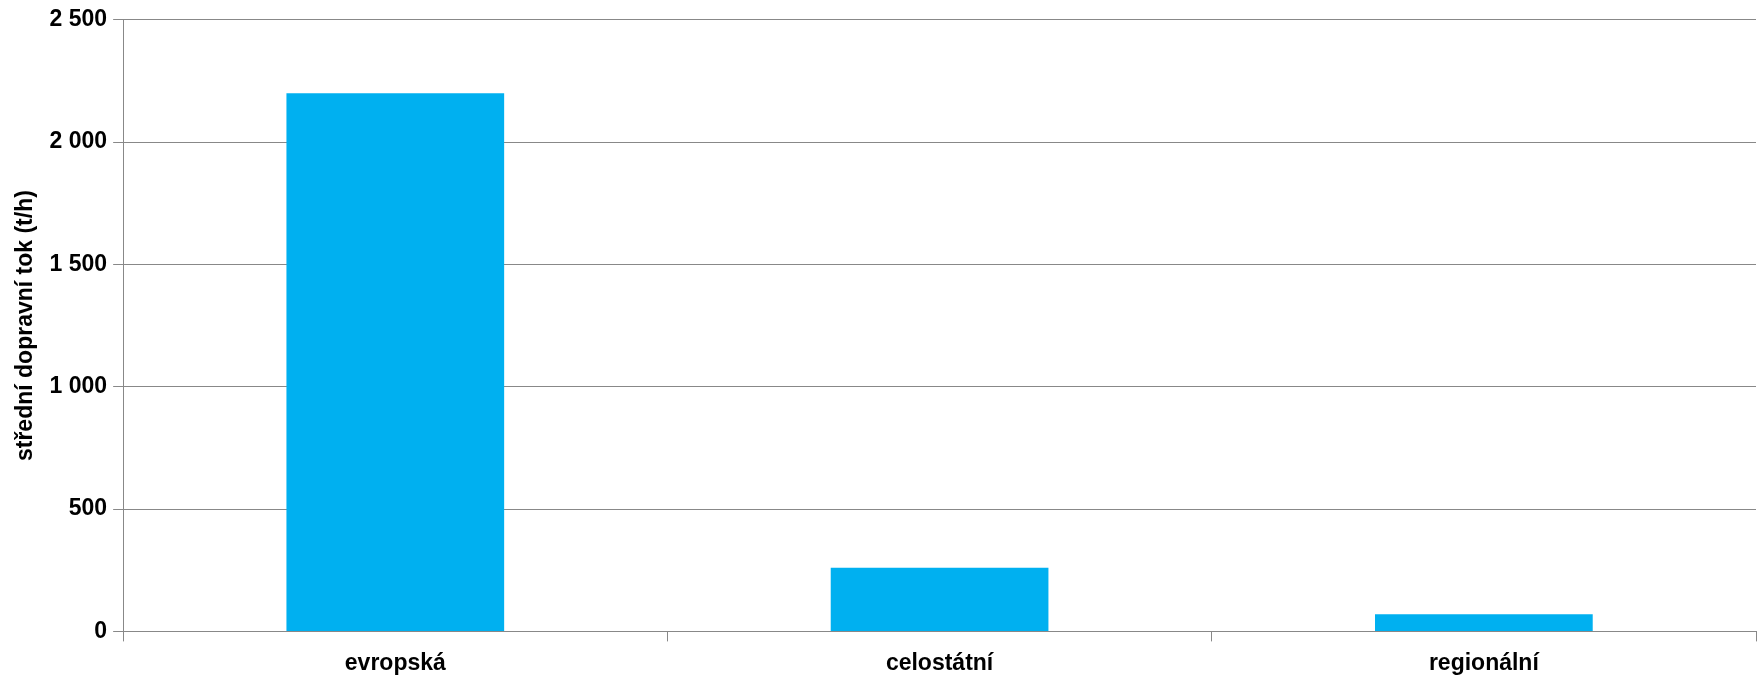  Describe the element at coordinates (395, 661) in the screenshot. I see `x-tick-label: evropská` at that location.